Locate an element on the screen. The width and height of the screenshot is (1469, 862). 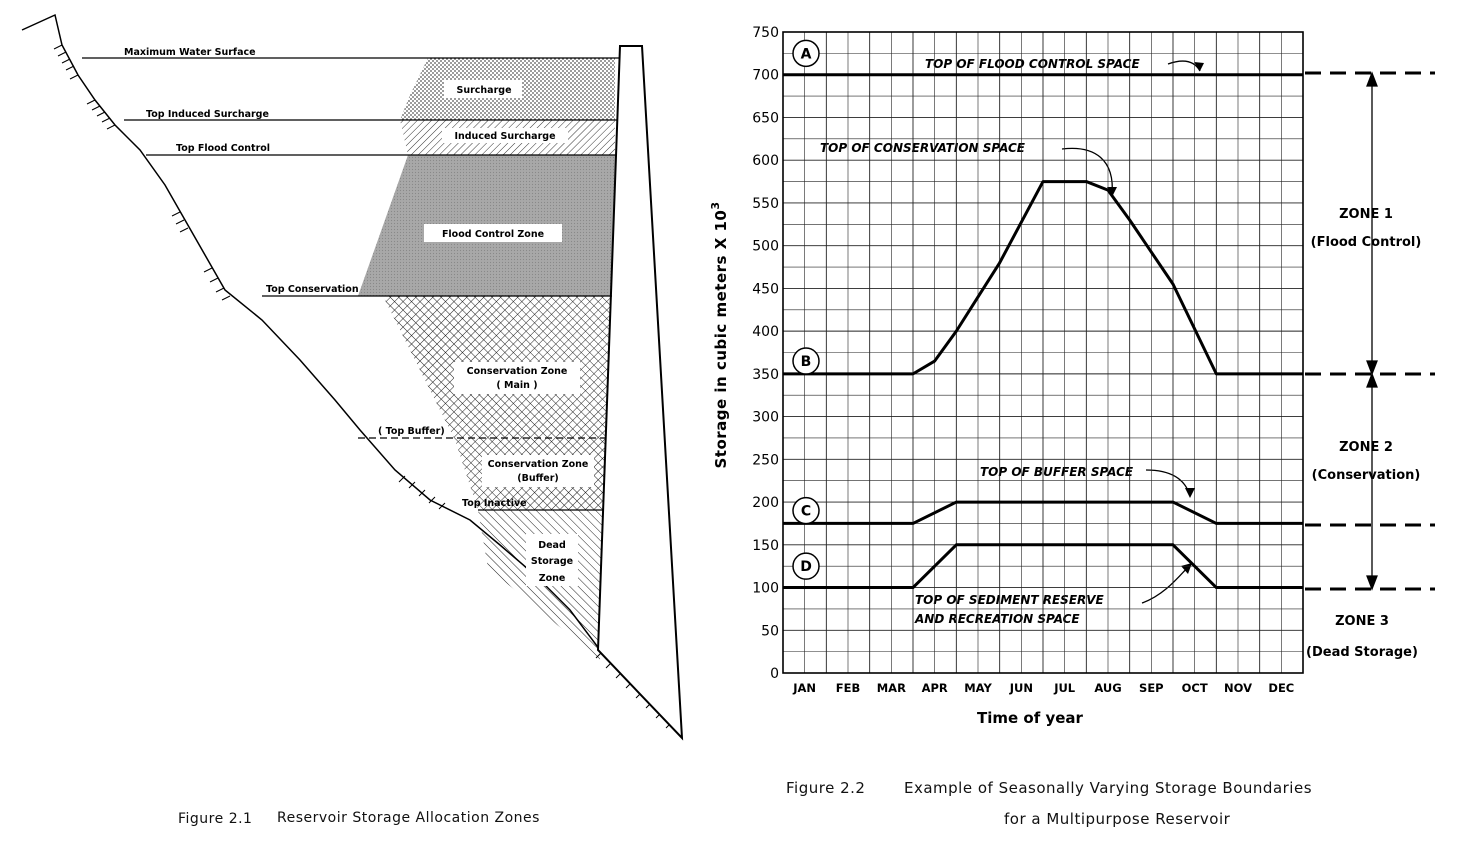
series-marker-label: B is located at coordinates (806, 362).